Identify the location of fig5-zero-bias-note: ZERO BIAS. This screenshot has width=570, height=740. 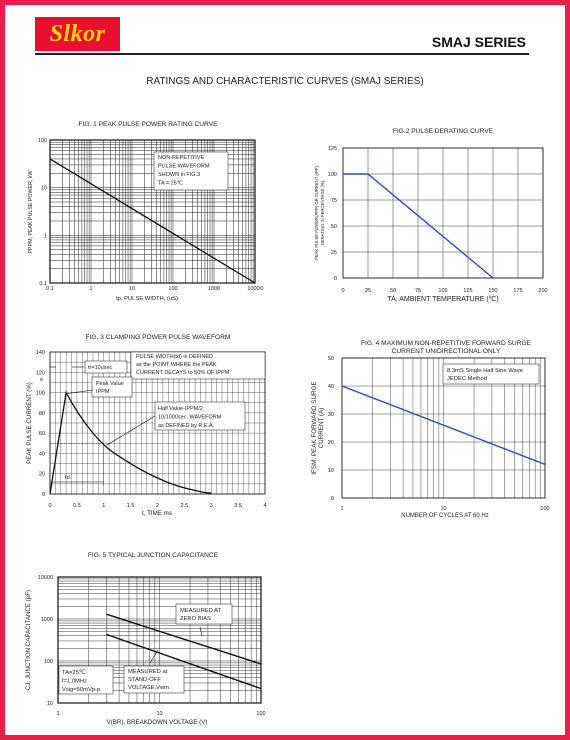
(195, 619).